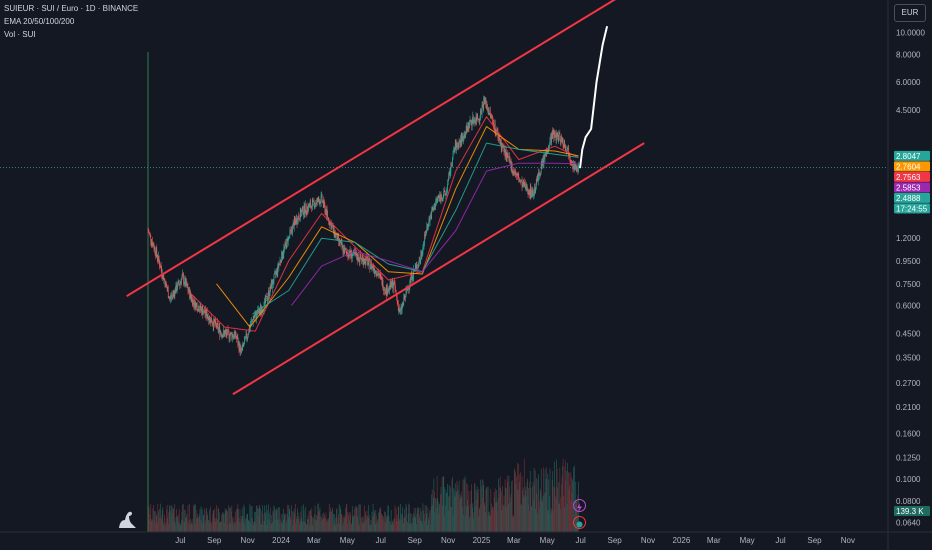  What do you see at coordinates (435, 234) in the screenshot?
I see `ema200-line` at bounding box center [435, 234].